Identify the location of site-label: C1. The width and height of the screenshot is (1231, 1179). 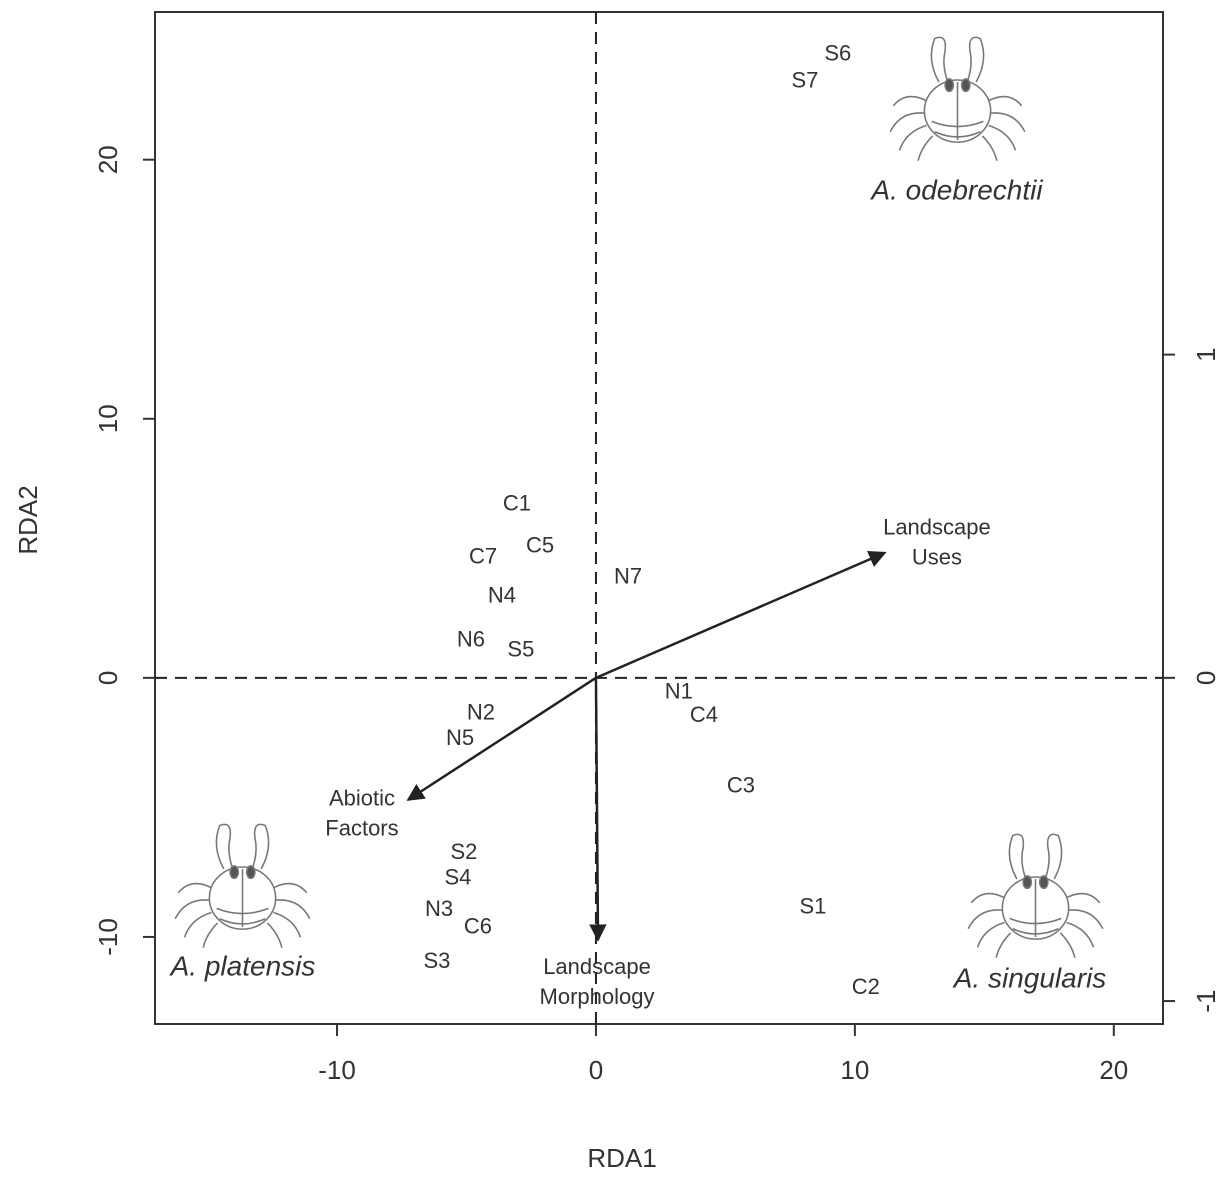
(517, 503).